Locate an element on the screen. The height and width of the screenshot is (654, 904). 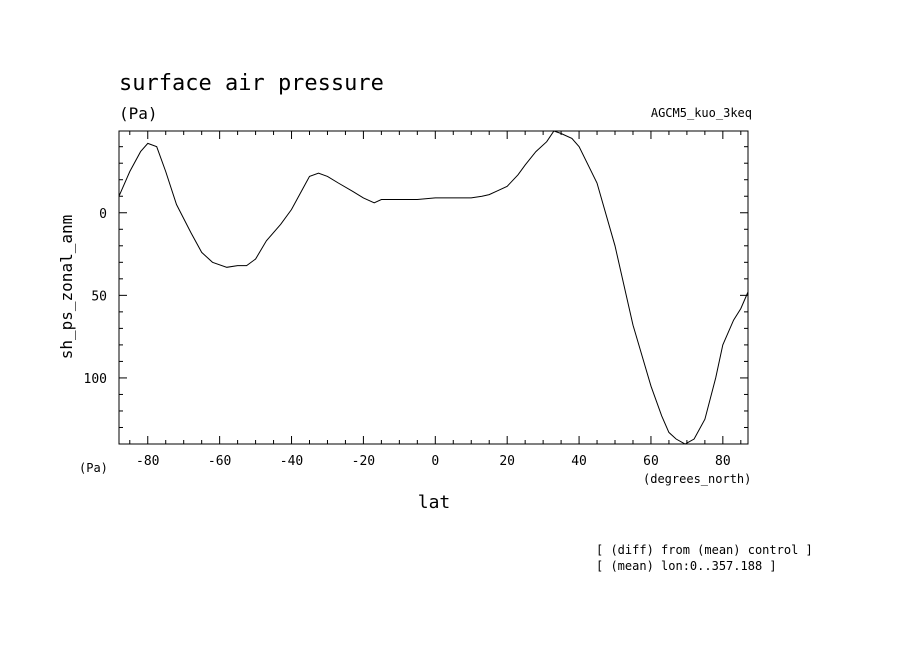
y-units-bottom: (Pa) is located at coordinates (93, 468).